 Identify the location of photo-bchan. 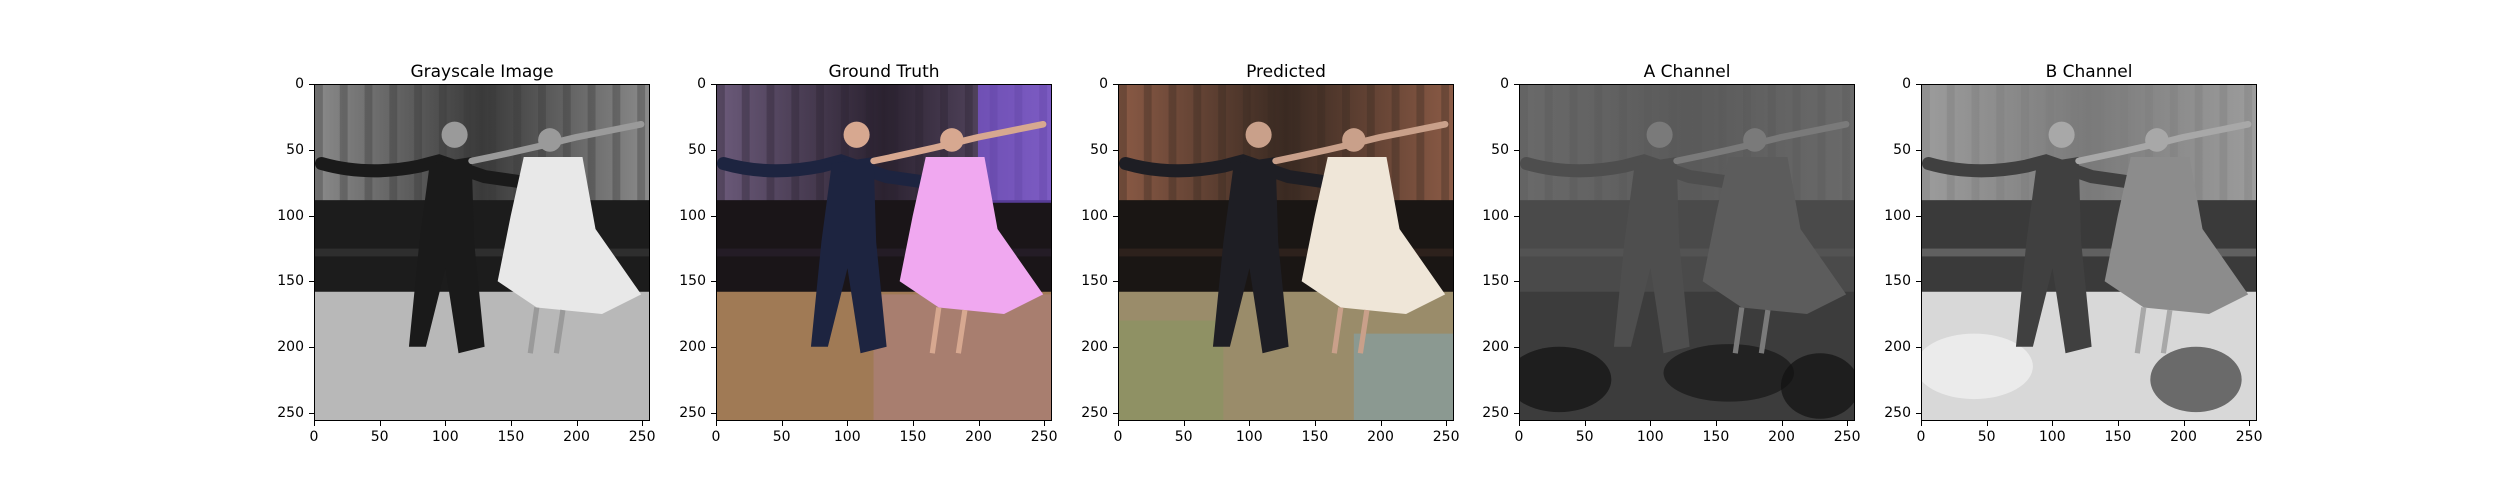
(2089, 252).